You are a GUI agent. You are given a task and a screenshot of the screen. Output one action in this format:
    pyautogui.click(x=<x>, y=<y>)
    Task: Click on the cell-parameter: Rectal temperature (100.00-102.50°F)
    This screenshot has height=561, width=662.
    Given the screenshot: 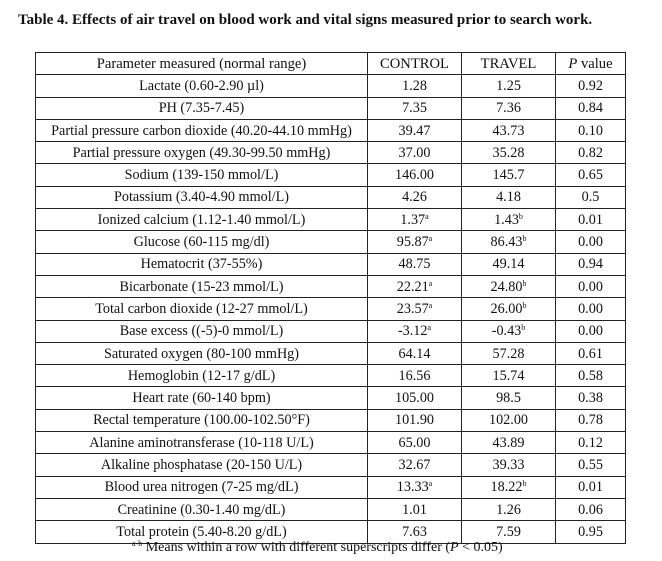 What is the action you would take?
    pyautogui.click(x=201, y=420)
    